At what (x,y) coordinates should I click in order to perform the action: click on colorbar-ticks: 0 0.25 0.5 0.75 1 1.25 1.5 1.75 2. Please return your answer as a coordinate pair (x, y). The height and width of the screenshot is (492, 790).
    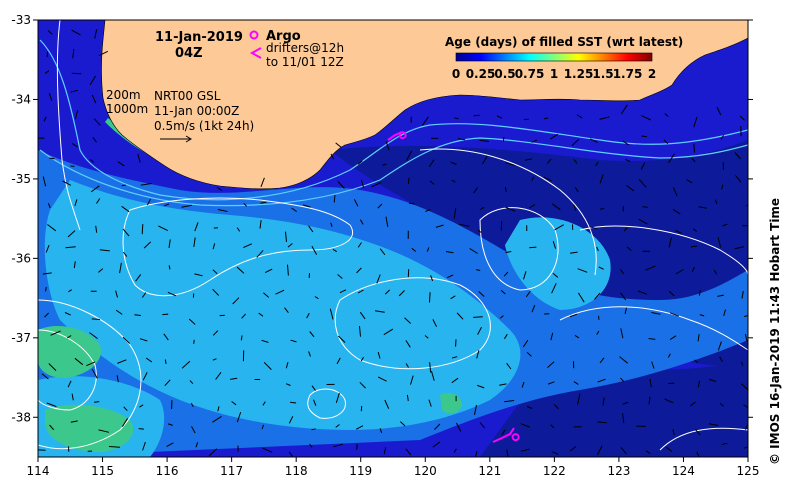
    Looking at the image, I should click on (554, 74).